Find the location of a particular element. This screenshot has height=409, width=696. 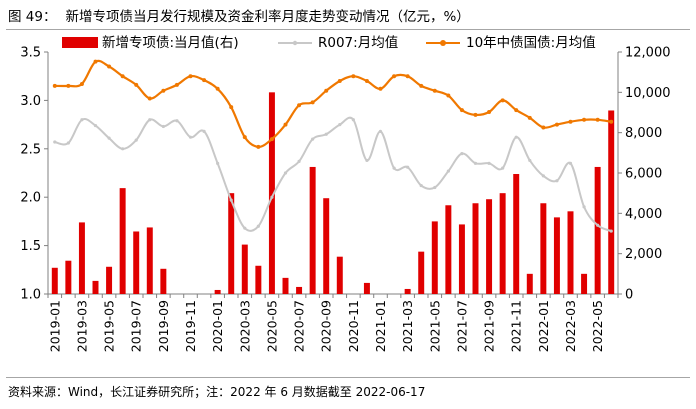

legend: 新增专项债:当月值(右) R007:月均值 10年中债国债:月均值 is located at coordinates (329, 43).